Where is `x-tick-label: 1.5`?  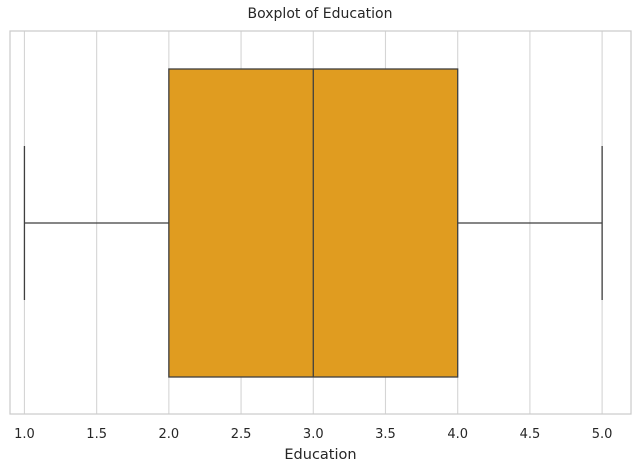 x-tick-label: 1.5 is located at coordinates (96, 434).